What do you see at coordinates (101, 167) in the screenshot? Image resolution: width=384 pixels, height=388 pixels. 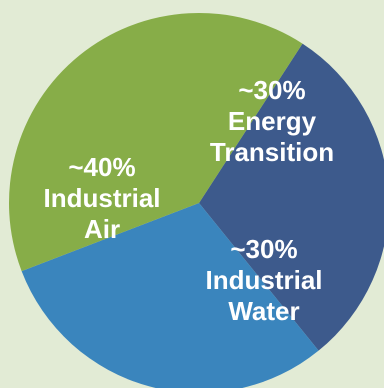 I see `slice-percent-label: ~40%` at bounding box center [101, 167].